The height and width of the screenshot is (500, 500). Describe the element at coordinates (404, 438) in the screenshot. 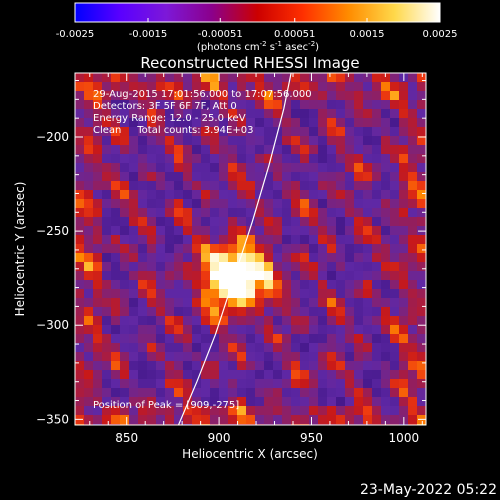

I see `x-tick-label: 1000` at that location.